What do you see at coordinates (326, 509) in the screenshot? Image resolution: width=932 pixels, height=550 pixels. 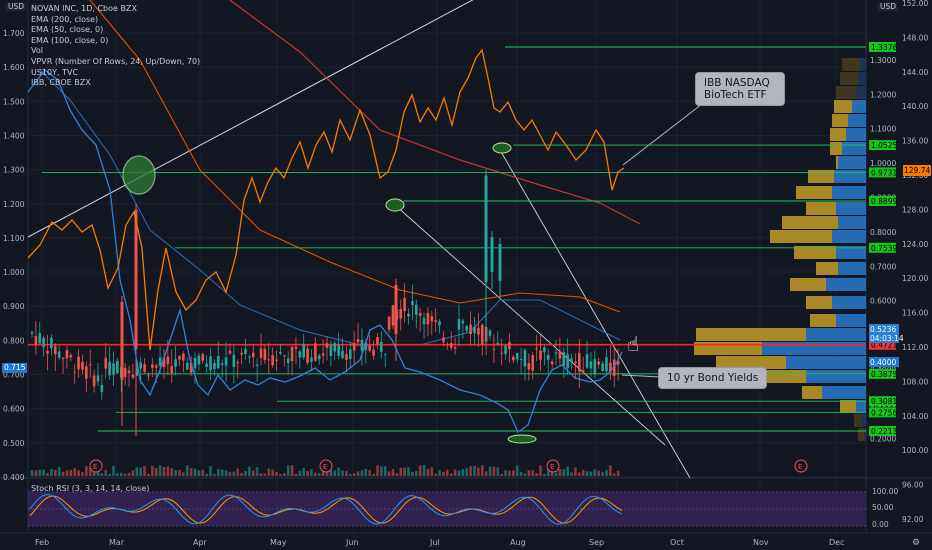 I see `rsi-k-line` at bounding box center [326, 509].